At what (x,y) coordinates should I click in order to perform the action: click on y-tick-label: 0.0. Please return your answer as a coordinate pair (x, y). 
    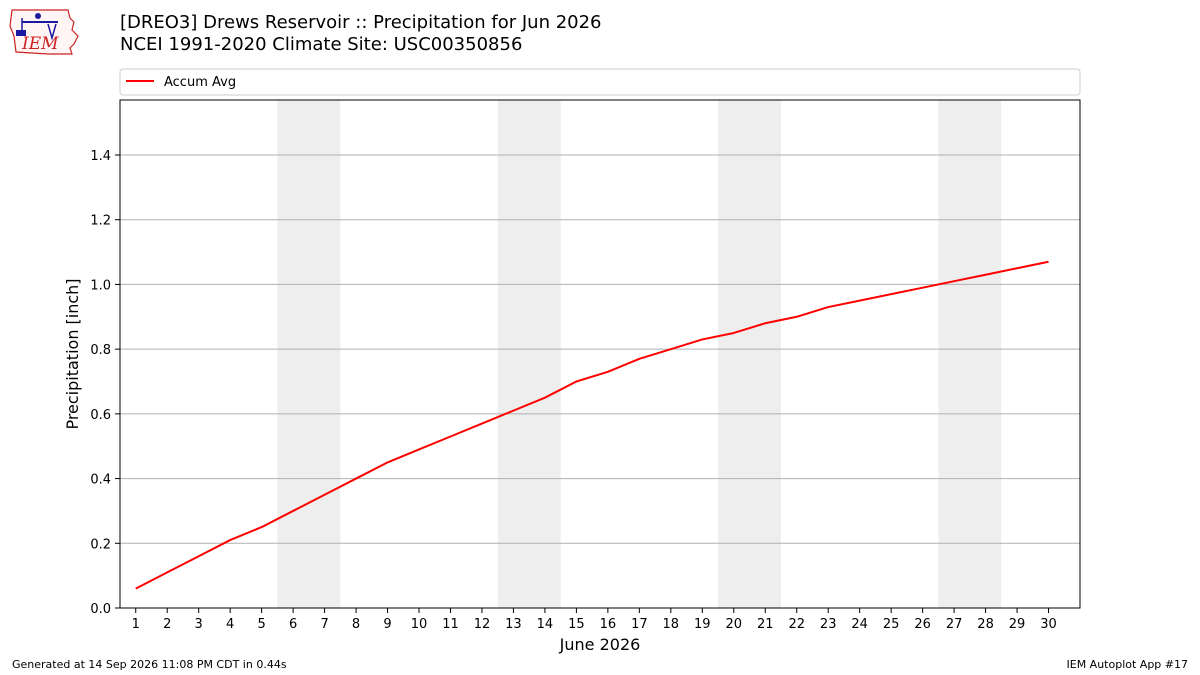
    Looking at the image, I should click on (100, 609).